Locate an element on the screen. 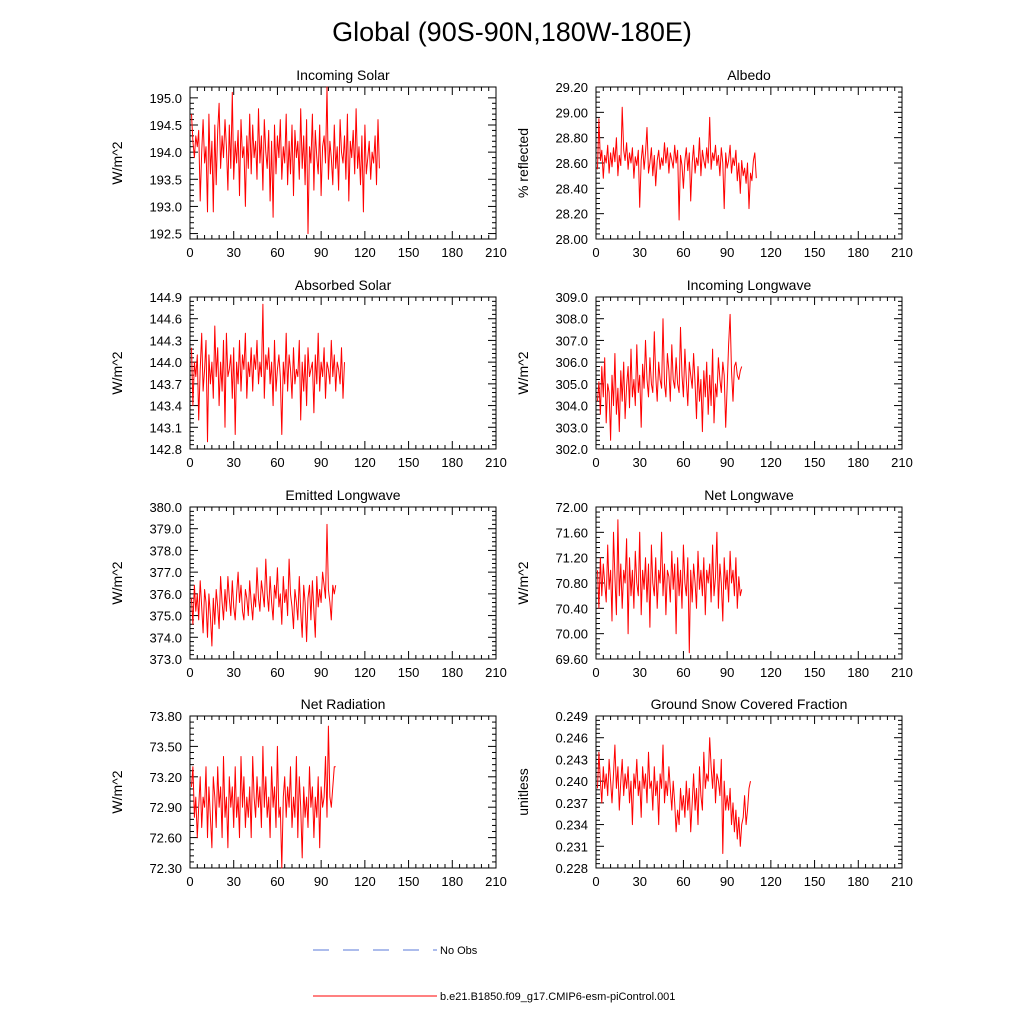  y-tick-label: 195.0 is located at coordinates (165, 98).